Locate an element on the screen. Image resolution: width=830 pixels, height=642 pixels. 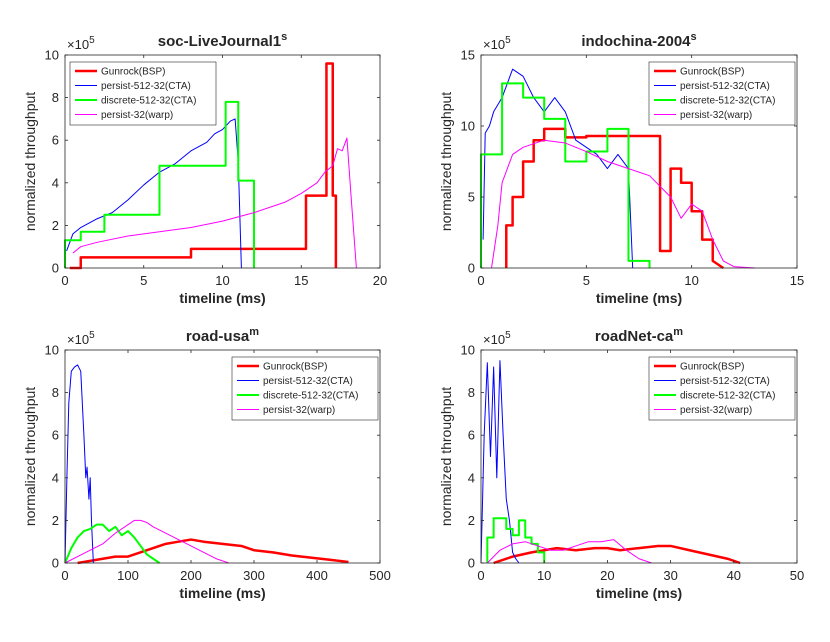
title-text: roadNet-ca is located at coordinates (634, 336).